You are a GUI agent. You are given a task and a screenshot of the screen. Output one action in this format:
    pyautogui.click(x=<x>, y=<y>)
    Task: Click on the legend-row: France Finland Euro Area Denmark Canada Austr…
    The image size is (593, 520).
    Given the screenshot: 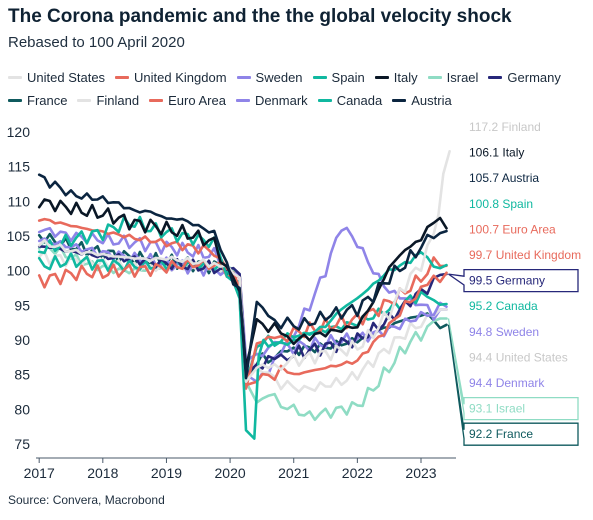 What is the action you would take?
    pyautogui.click(x=298, y=100)
    